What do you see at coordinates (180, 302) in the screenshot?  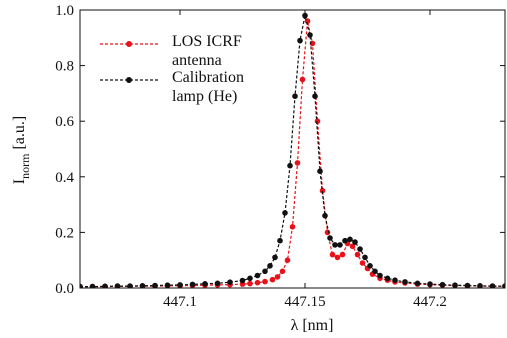 I see `x-tick-label: 447.1` at bounding box center [180, 302].